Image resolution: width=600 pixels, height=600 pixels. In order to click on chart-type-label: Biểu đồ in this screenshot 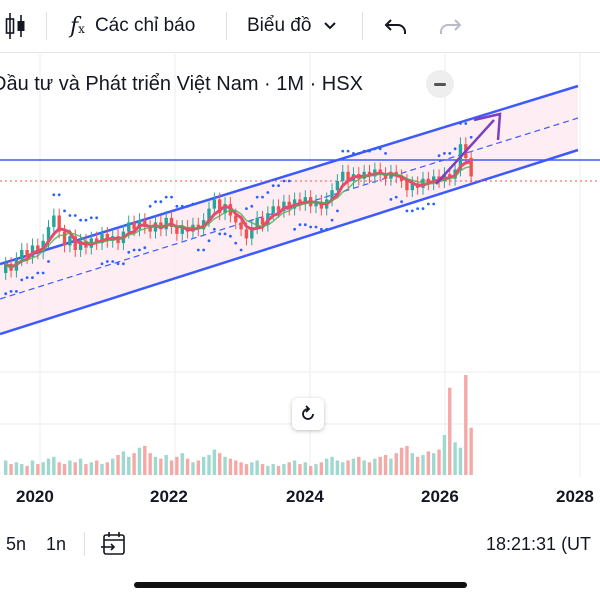, I will do `click(279, 25)`.